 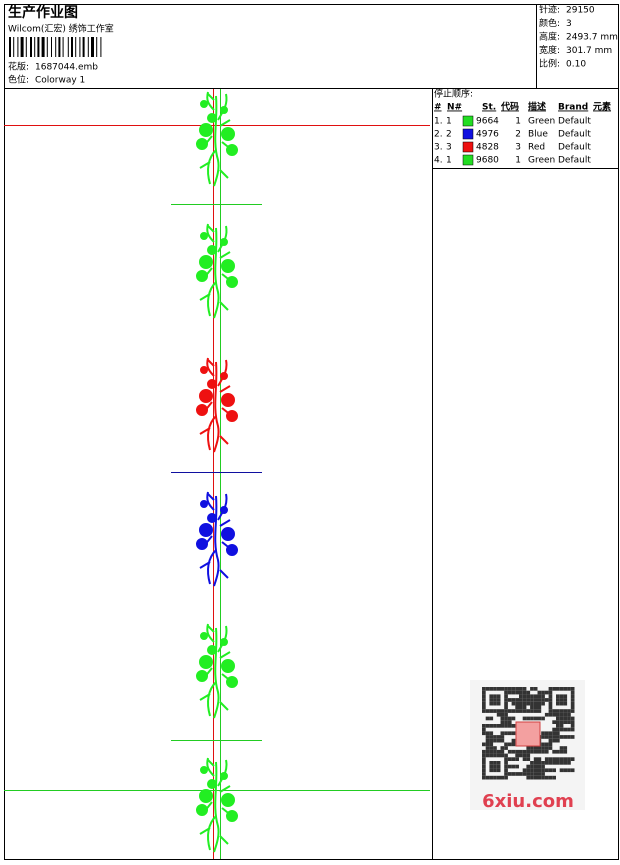 What do you see at coordinates (528, 734) in the screenshot?
I see `qr-logo` at bounding box center [528, 734].